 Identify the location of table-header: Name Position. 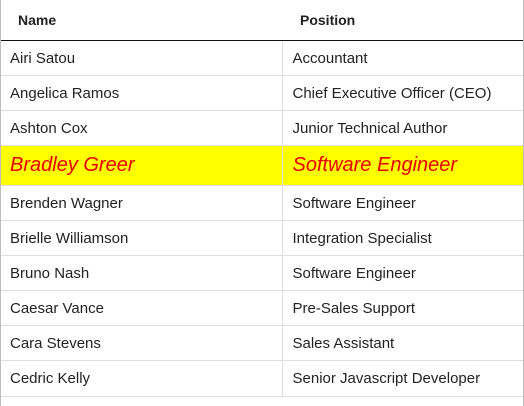
(262, 20).